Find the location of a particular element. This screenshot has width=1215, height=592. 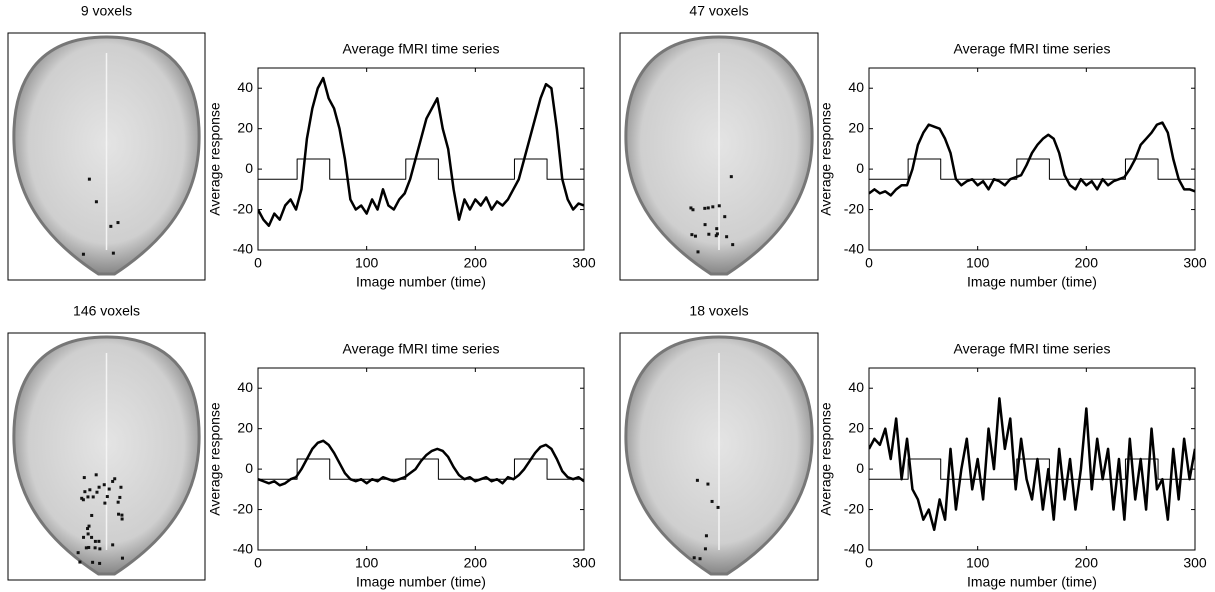

image-title: 18 voxels is located at coordinates (718, 311).